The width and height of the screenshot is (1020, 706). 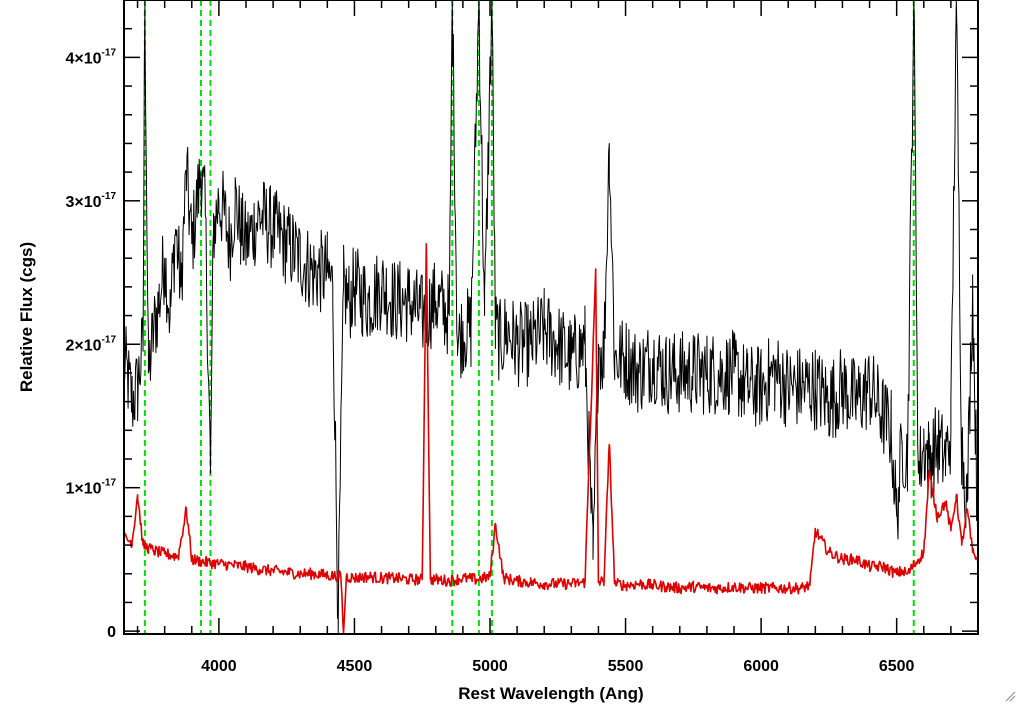 What do you see at coordinates (490, 666) in the screenshot?
I see `x-tick-label: 5000` at bounding box center [490, 666].